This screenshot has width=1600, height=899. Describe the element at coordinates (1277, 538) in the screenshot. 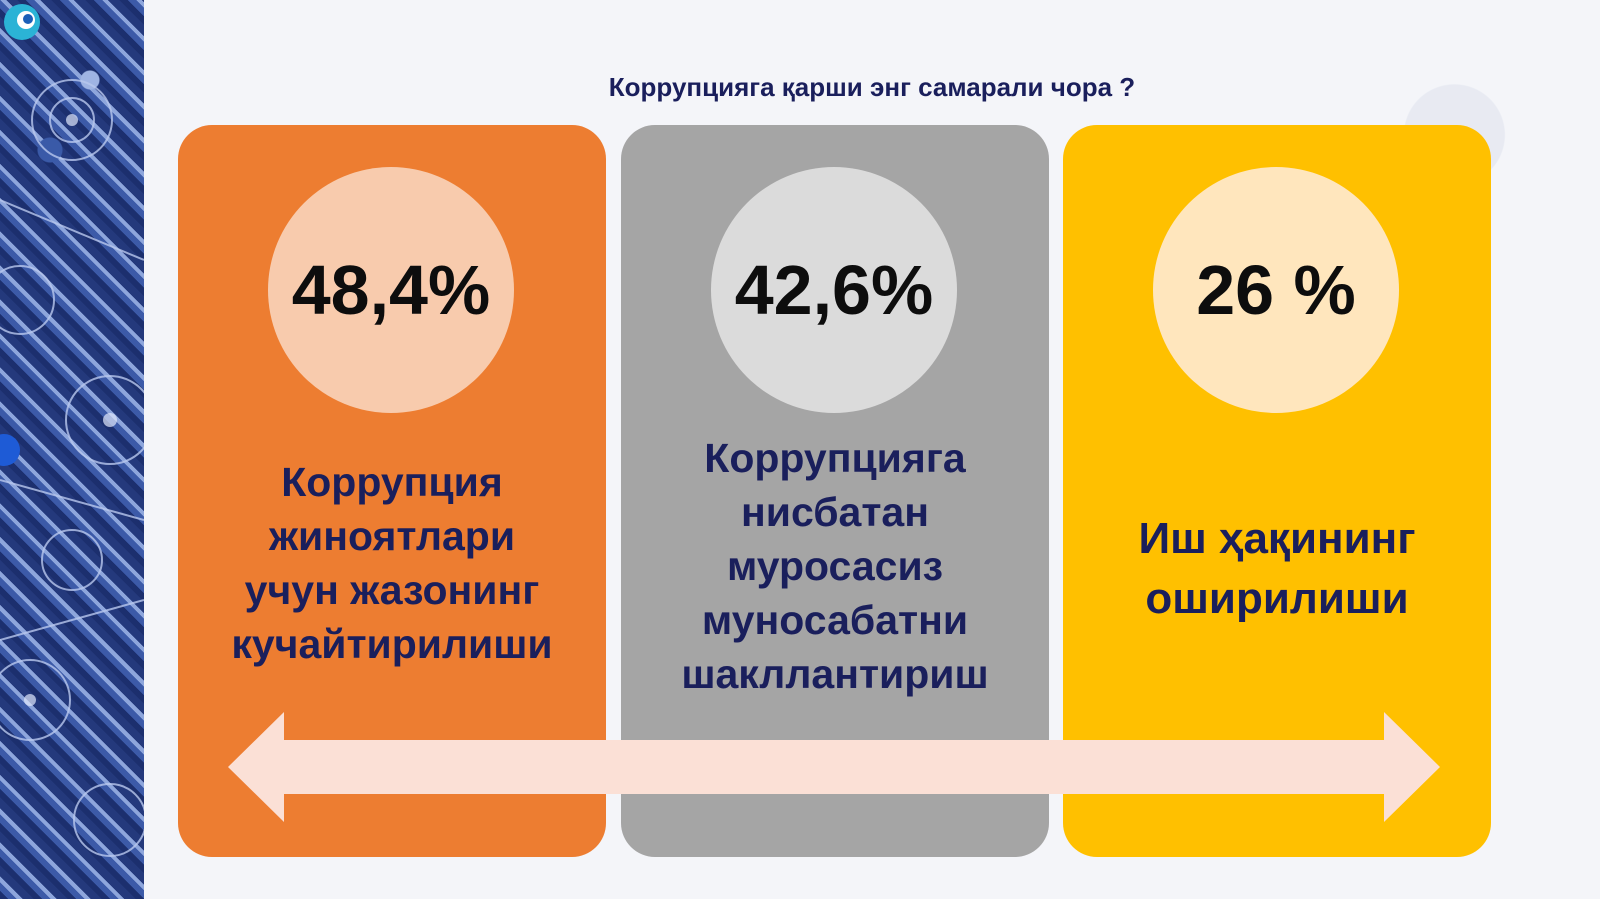

I see `card-label-line: Иш ҳақининг` at that location.